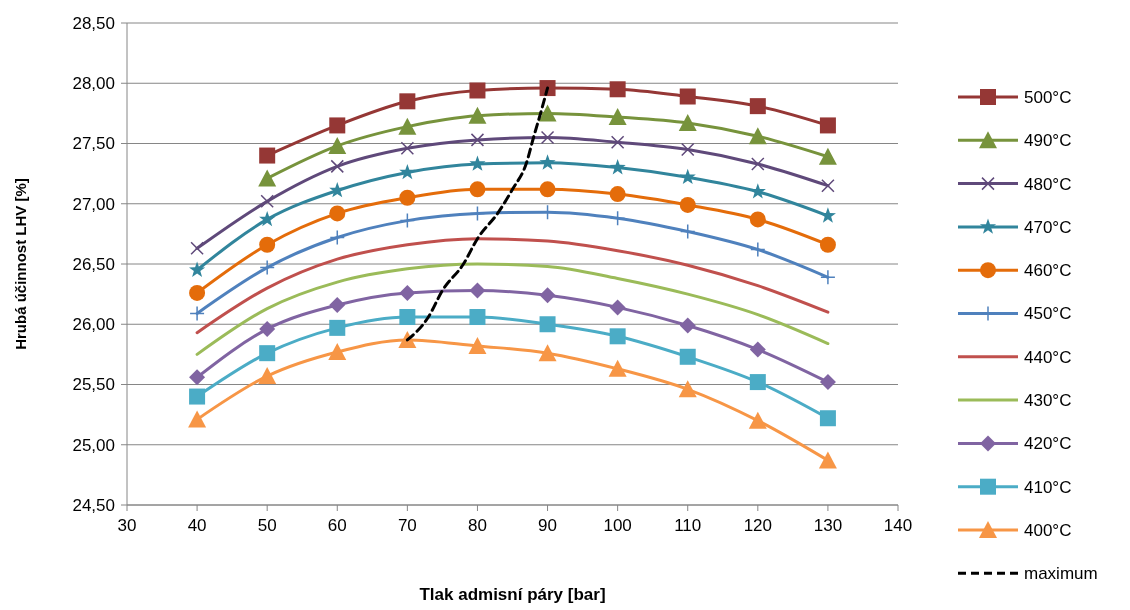 The image size is (1130, 610). Describe the element at coordinates (127, 525) in the screenshot. I see `x-tick-label: 30` at that location.